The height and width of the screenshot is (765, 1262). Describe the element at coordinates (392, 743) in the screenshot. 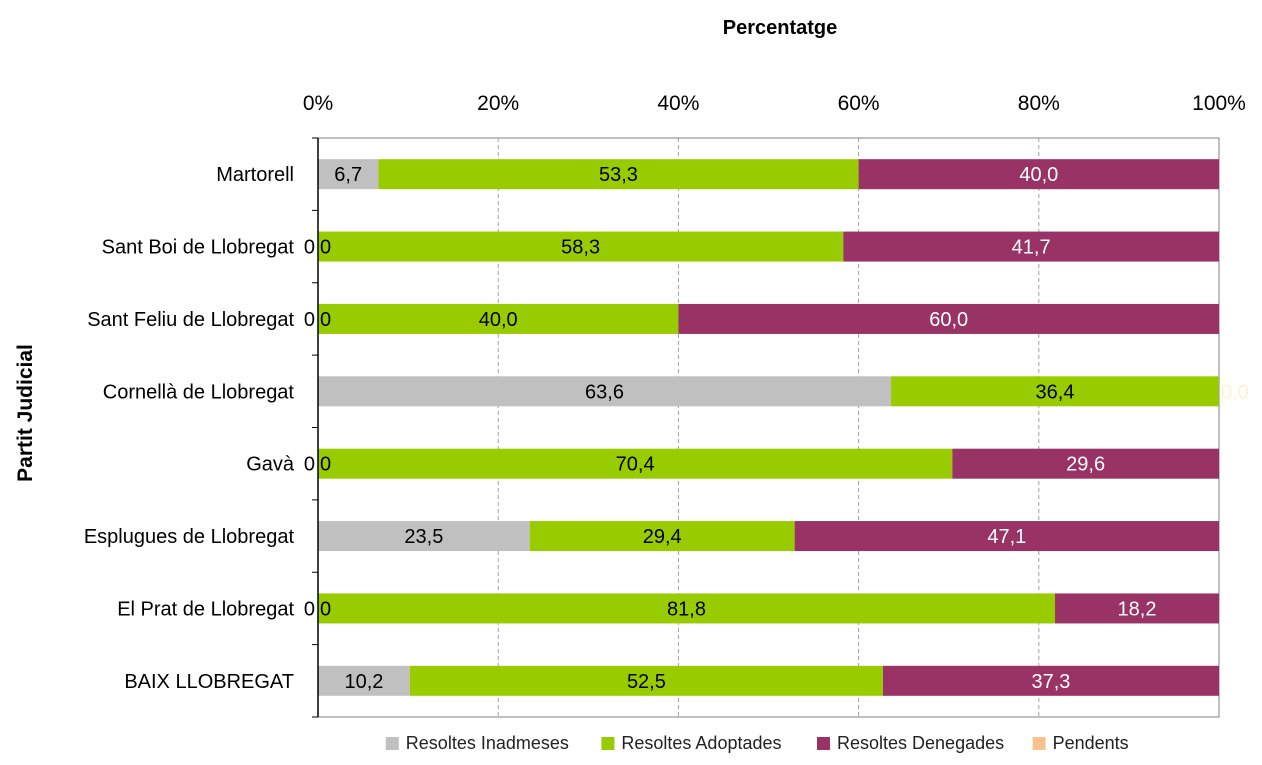

I see `legend-swatch-resoltes-inadmeses` at that location.